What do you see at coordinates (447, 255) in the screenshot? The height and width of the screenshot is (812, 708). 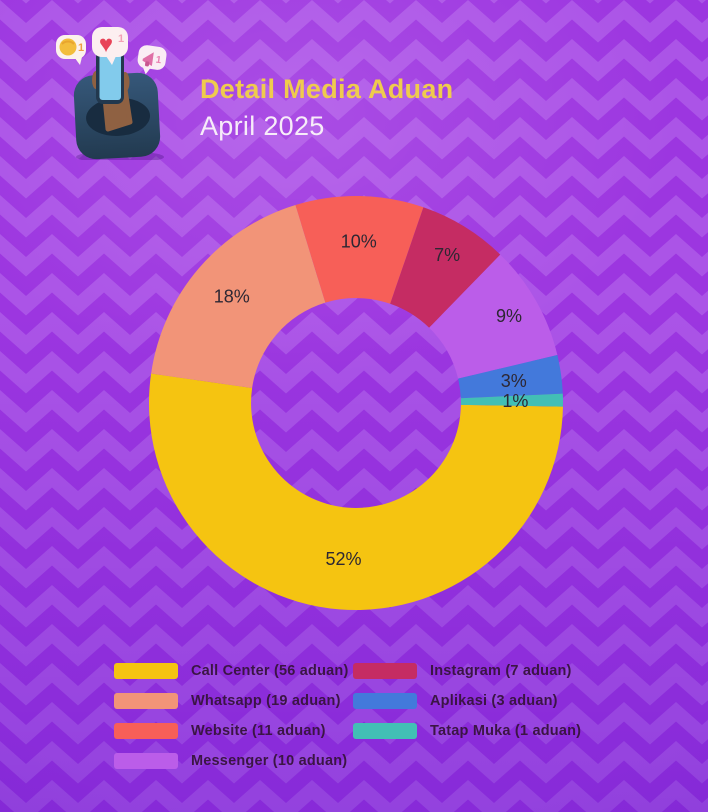 I see `slice-label-instagram: 7%` at bounding box center [447, 255].